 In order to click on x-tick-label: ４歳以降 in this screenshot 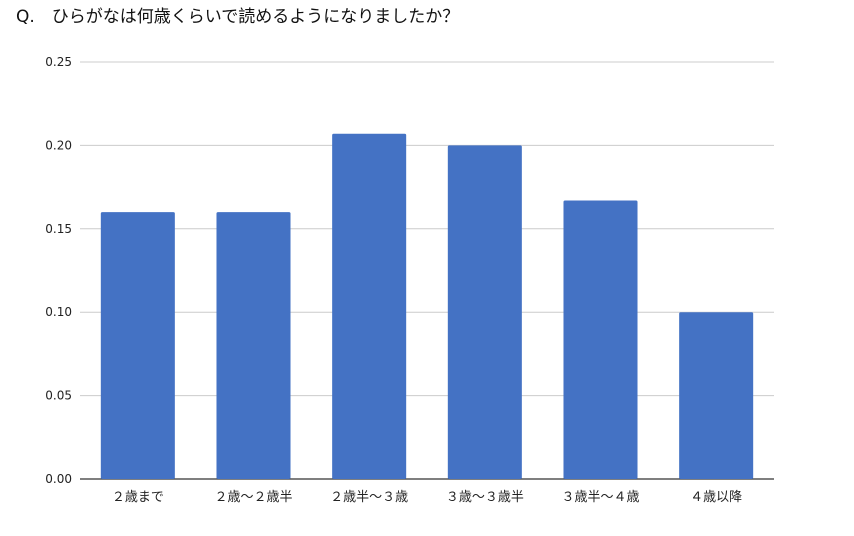, I will do `click(716, 497)`.